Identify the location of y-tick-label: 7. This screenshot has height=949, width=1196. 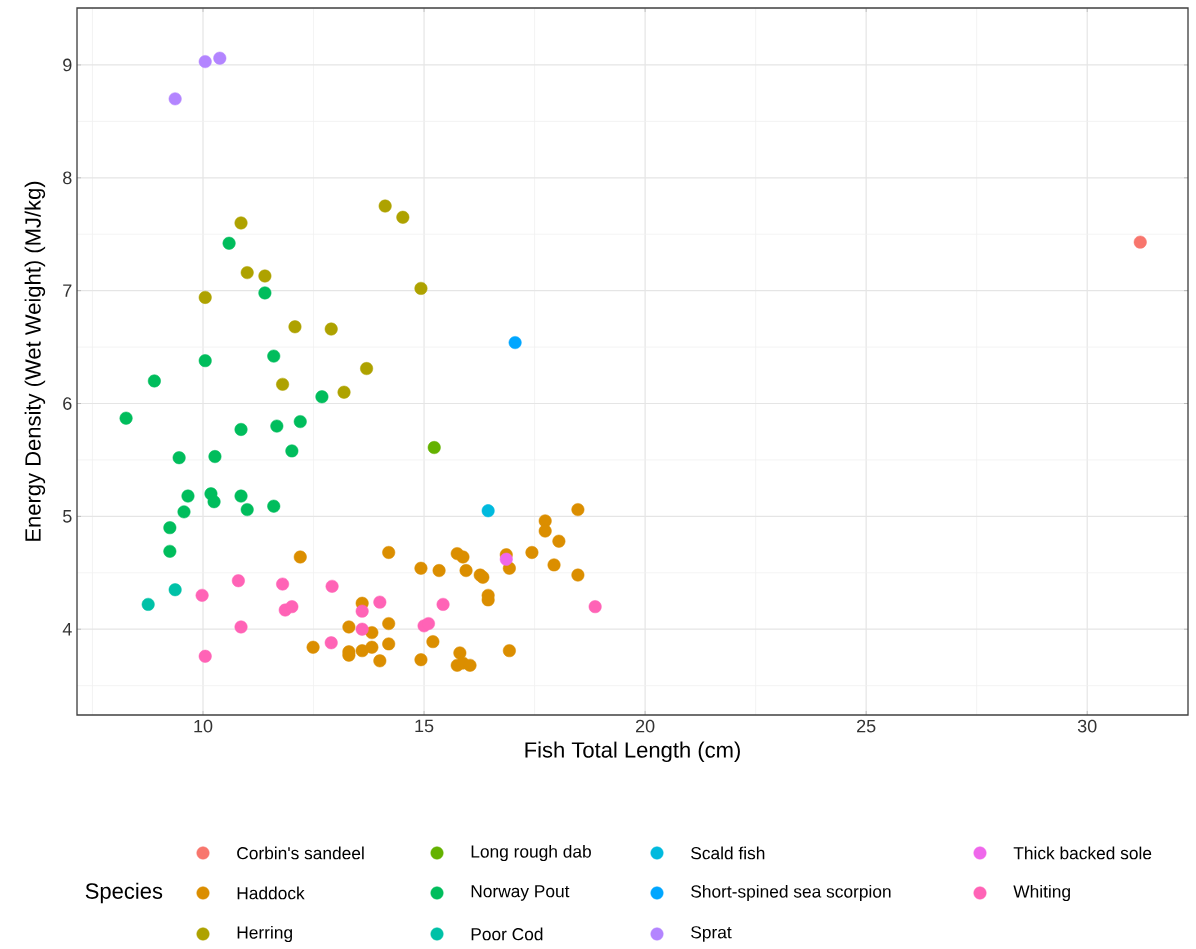
(67, 290).